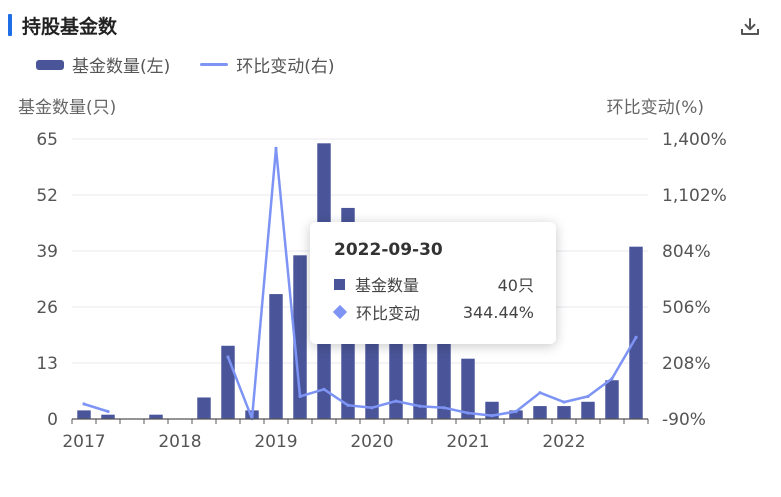 This screenshot has height=497, width=781. What do you see at coordinates (47, 308) in the screenshot?
I see `y-tick-left: 26` at bounding box center [47, 308].